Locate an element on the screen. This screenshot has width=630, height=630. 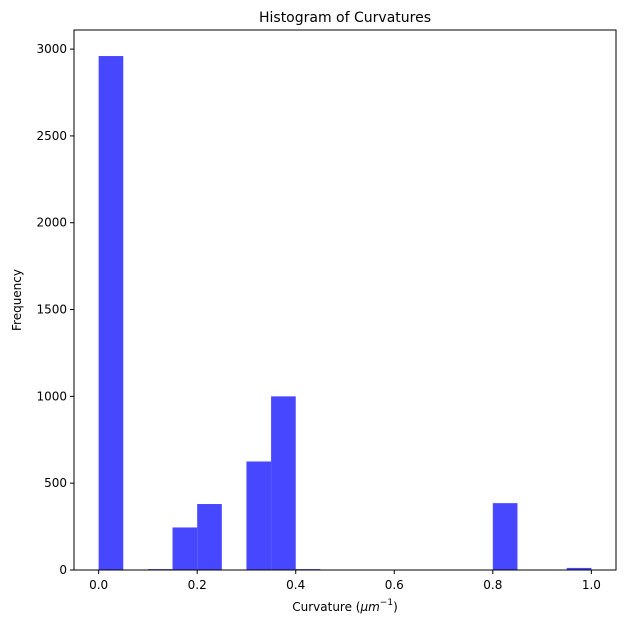
x-tick-label-0: 0.0 is located at coordinates (98, 585).